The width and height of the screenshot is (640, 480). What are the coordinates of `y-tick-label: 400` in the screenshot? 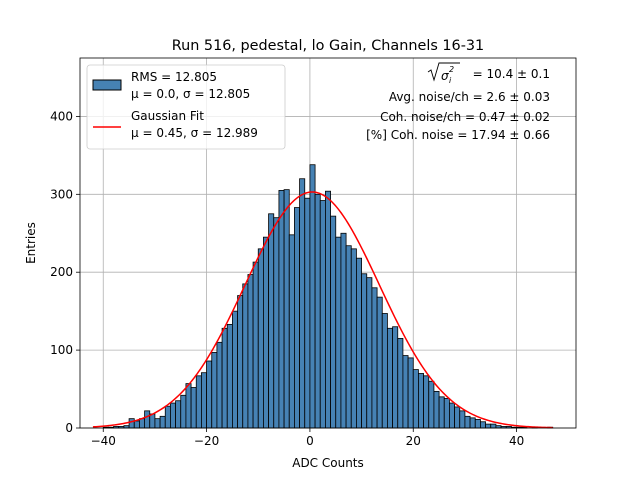 It's located at (61, 116).